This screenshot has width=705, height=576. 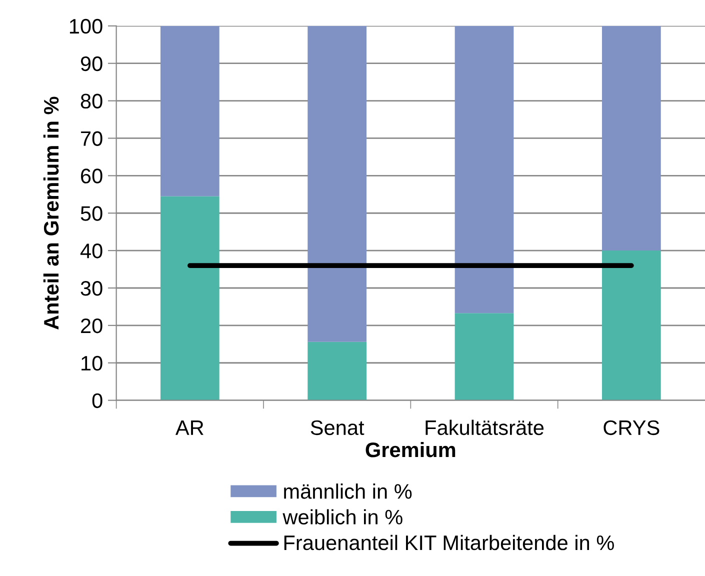 What do you see at coordinates (632, 428) in the screenshot?
I see `x-tick-label: CRYS` at bounding box center [632, 428].